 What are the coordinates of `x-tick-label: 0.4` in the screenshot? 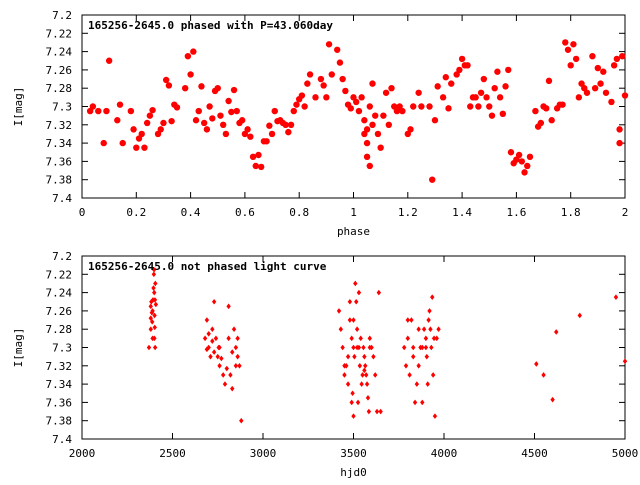 It's located at (191, 212).